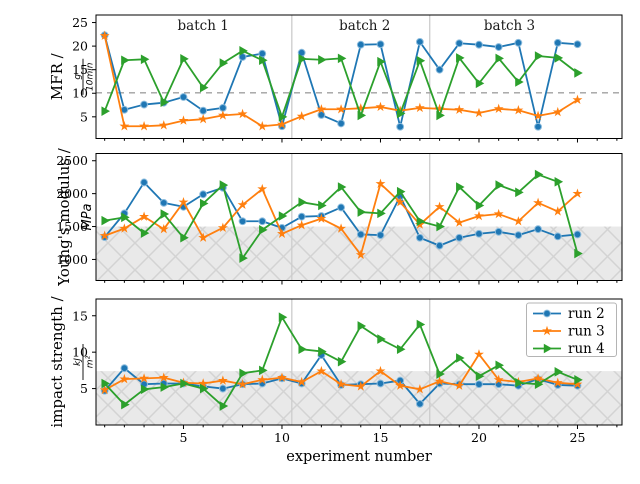  Describe the element at coordinates (586, 332) in the screenshot. I see `legend-entry-label: run 3` at that location.